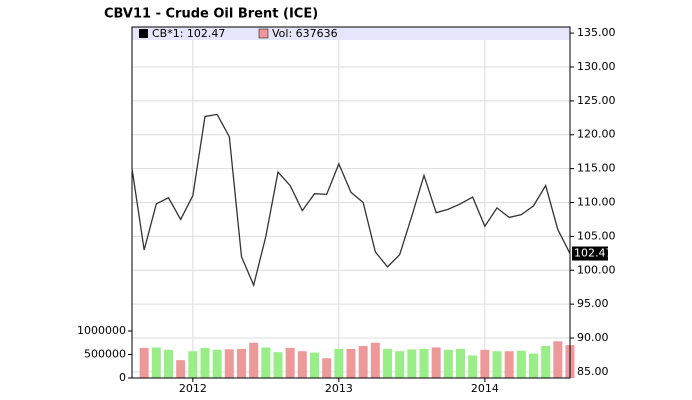 The height and width of the screenshot is (400, 692). I want to click on y-tick-label: 135.00, so click(596, 32).